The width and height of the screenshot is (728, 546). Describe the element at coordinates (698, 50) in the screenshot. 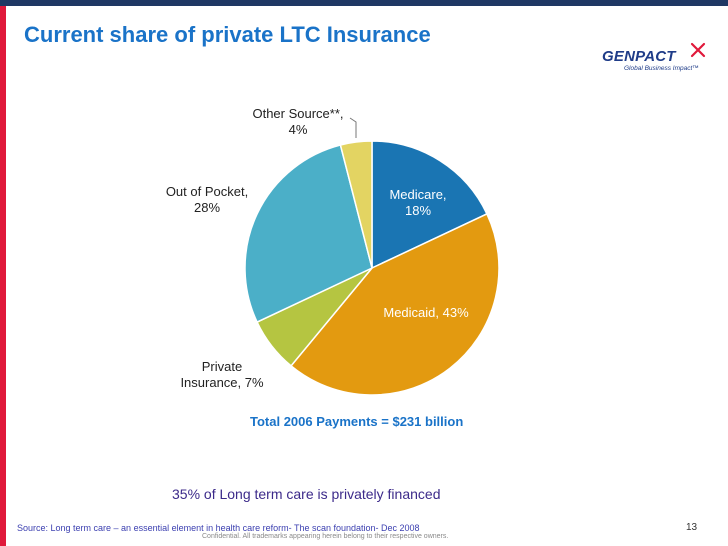

I see `logo-mark-icon` at that location.